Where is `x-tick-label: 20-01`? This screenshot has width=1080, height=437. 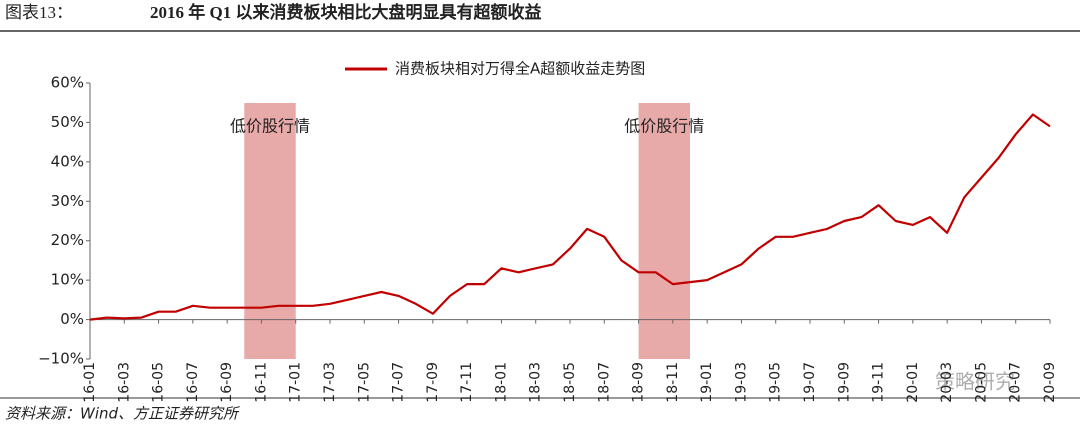
x-tick-label: 20-01 is located at coordinates (913, 382).